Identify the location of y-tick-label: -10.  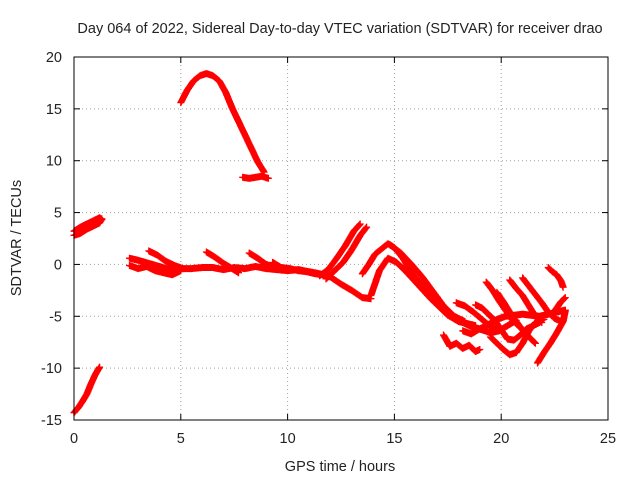
(51, 369).